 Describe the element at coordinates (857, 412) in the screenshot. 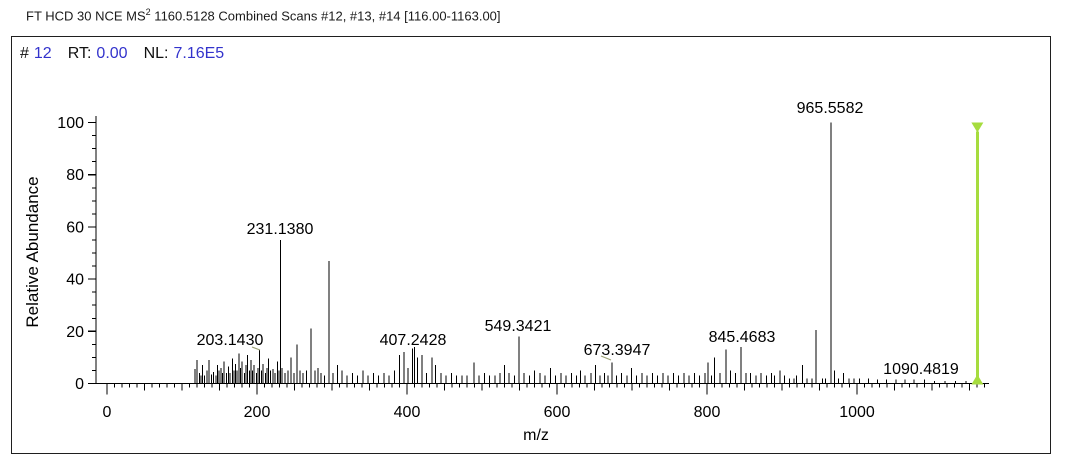

I see `x-tick-label: 1000` at that location.